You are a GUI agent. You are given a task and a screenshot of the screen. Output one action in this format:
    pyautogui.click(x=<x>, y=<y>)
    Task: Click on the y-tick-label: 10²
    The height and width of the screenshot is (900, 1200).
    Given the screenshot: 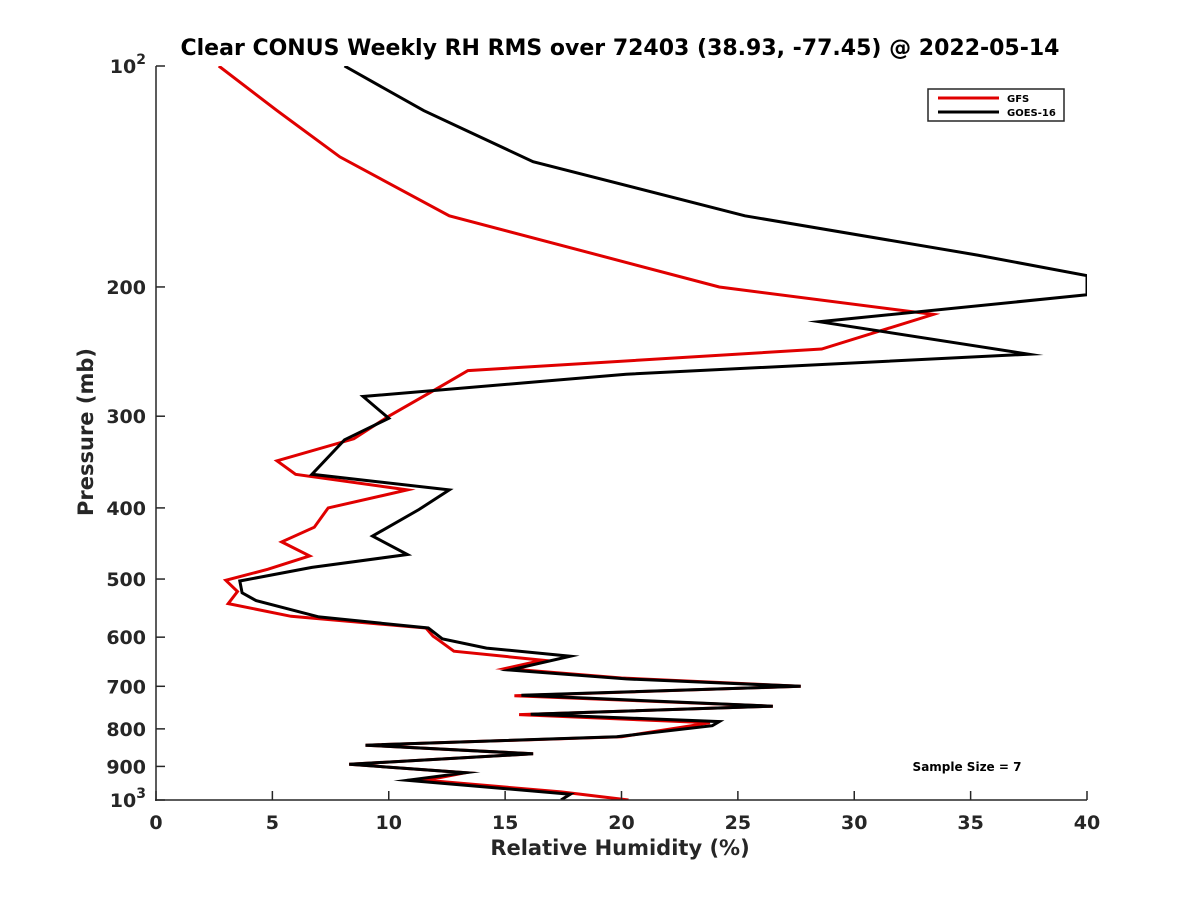 What is the action you would take?
    pyautogui.click(x=128, y=65)
    